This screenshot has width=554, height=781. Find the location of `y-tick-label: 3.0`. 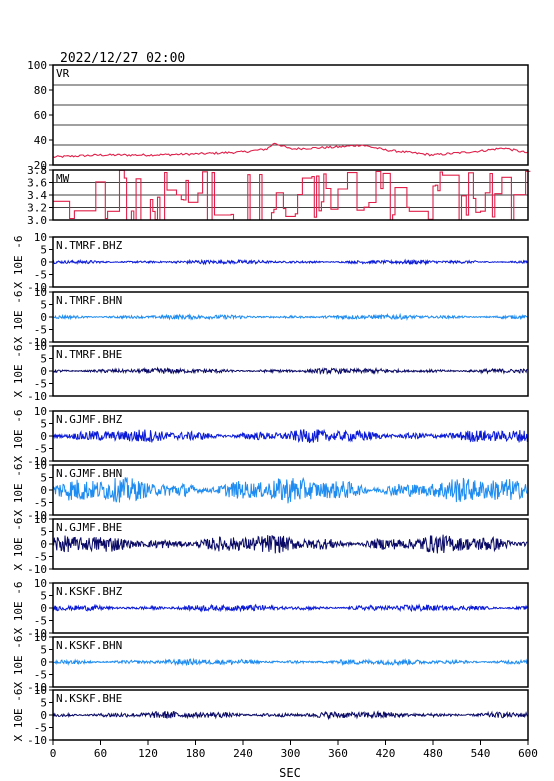

y-tick-label: 3.0 is located at coordinates (37, 220).